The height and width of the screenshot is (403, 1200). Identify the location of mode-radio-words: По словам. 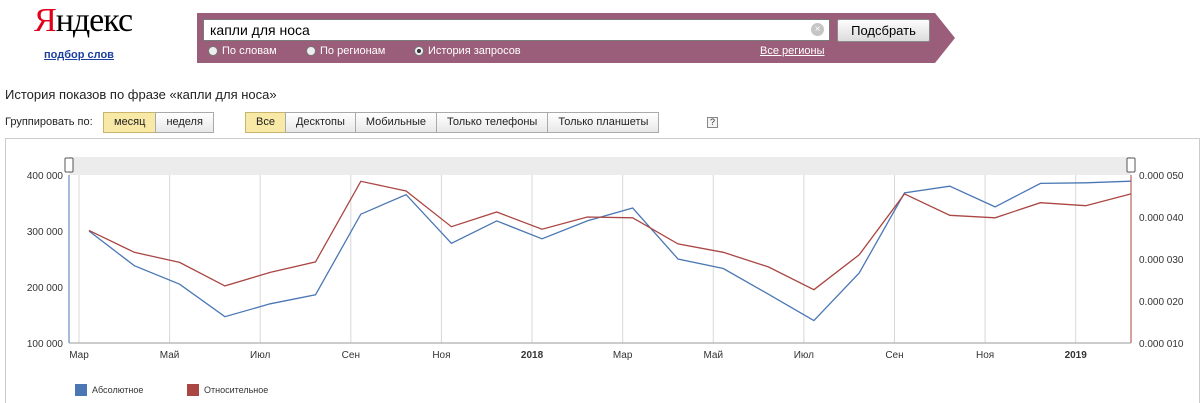
(242, 51).